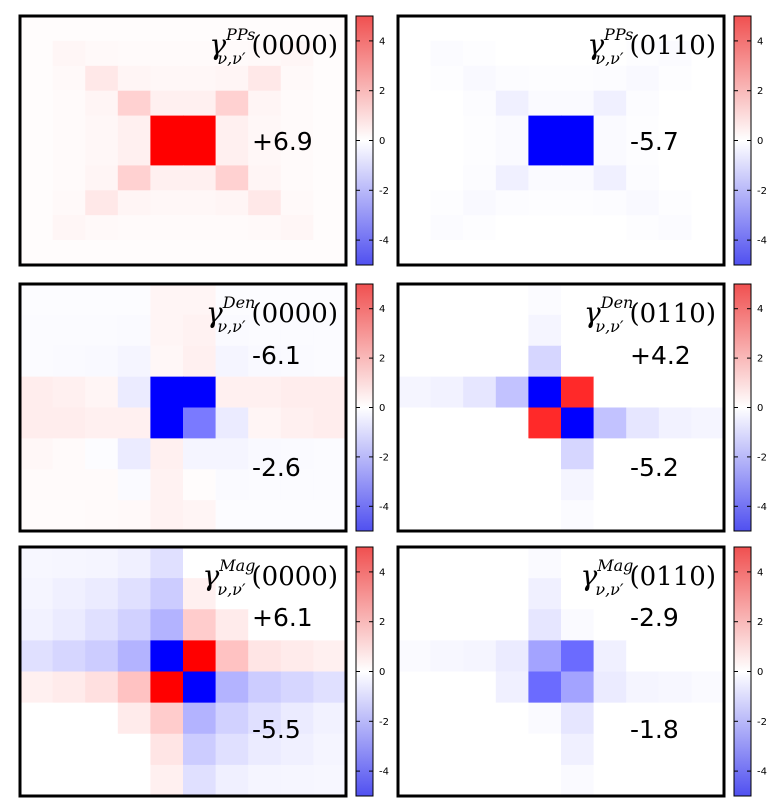 This screenshot has height=809, width=782. I want to click on title-argument: (0110), so click(673, 46).